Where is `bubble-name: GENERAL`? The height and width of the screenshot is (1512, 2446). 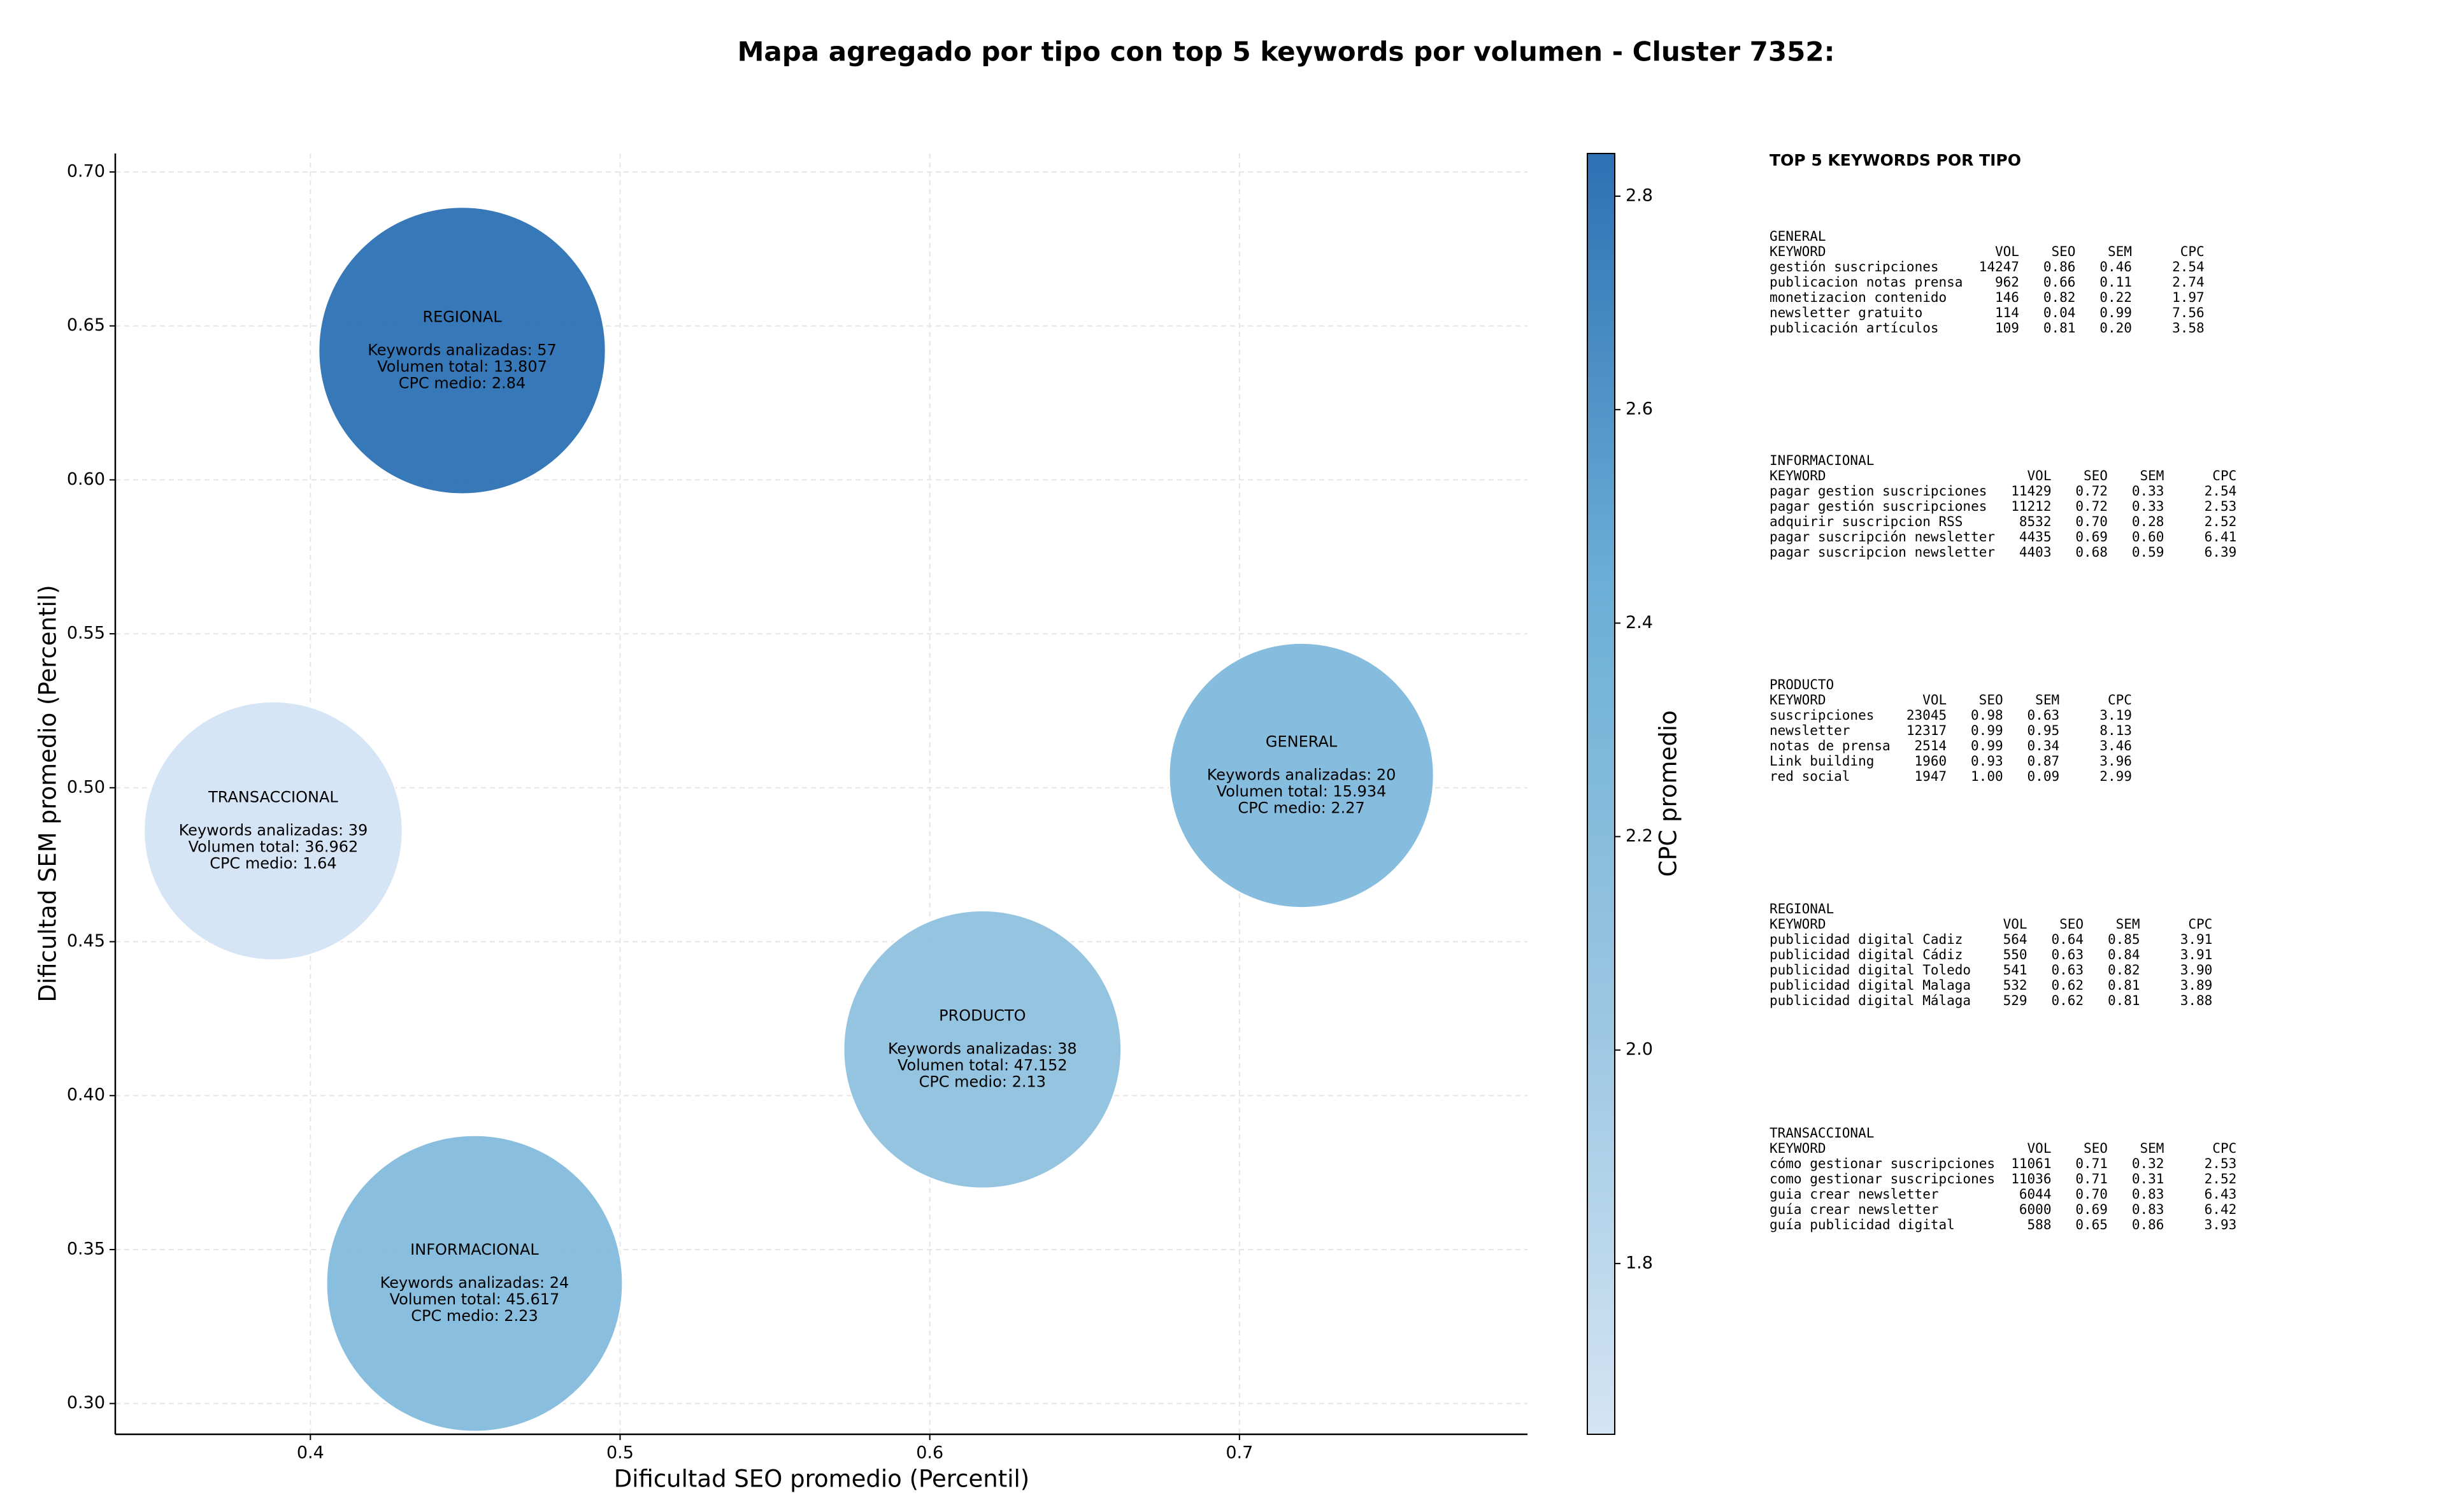
bubble-name: GENERAL is located at coordinates (1302, 741).